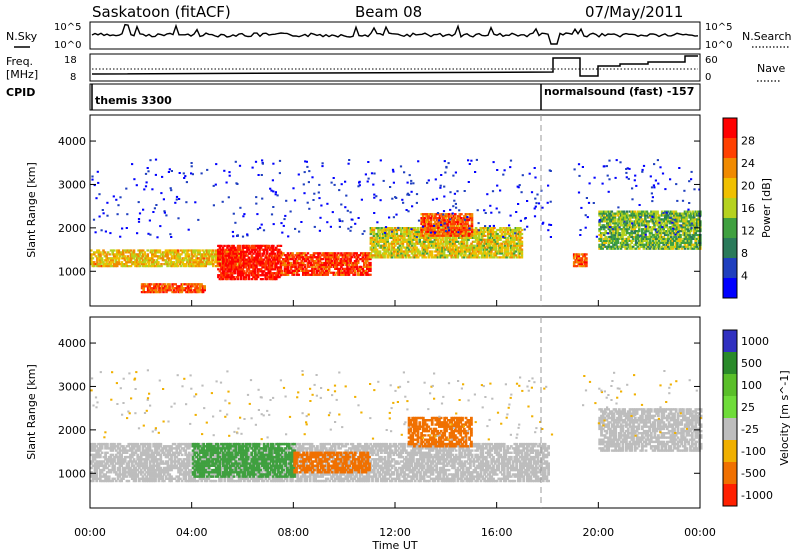  I want to click on velocity-cell, so click(91, 455).